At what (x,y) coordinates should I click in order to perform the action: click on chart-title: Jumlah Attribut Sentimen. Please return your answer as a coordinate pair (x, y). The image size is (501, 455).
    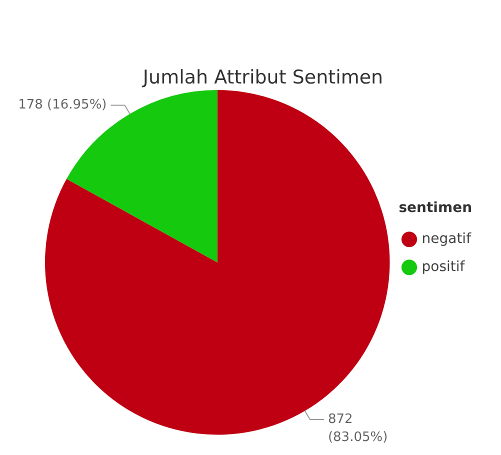
    Looking at the image, I should click on (263, 77).